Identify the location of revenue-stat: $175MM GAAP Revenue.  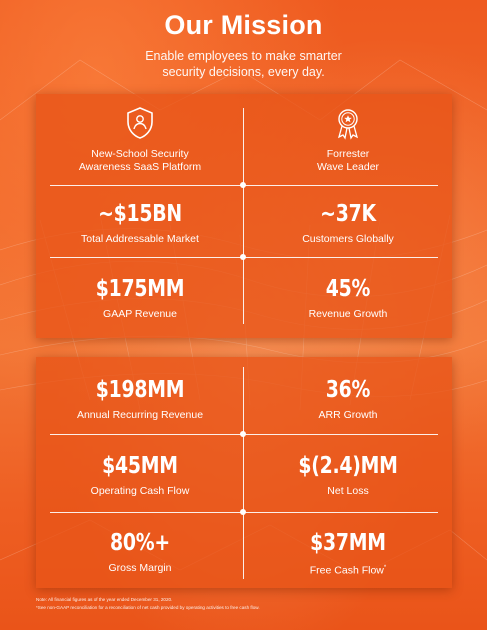
(140, 298).